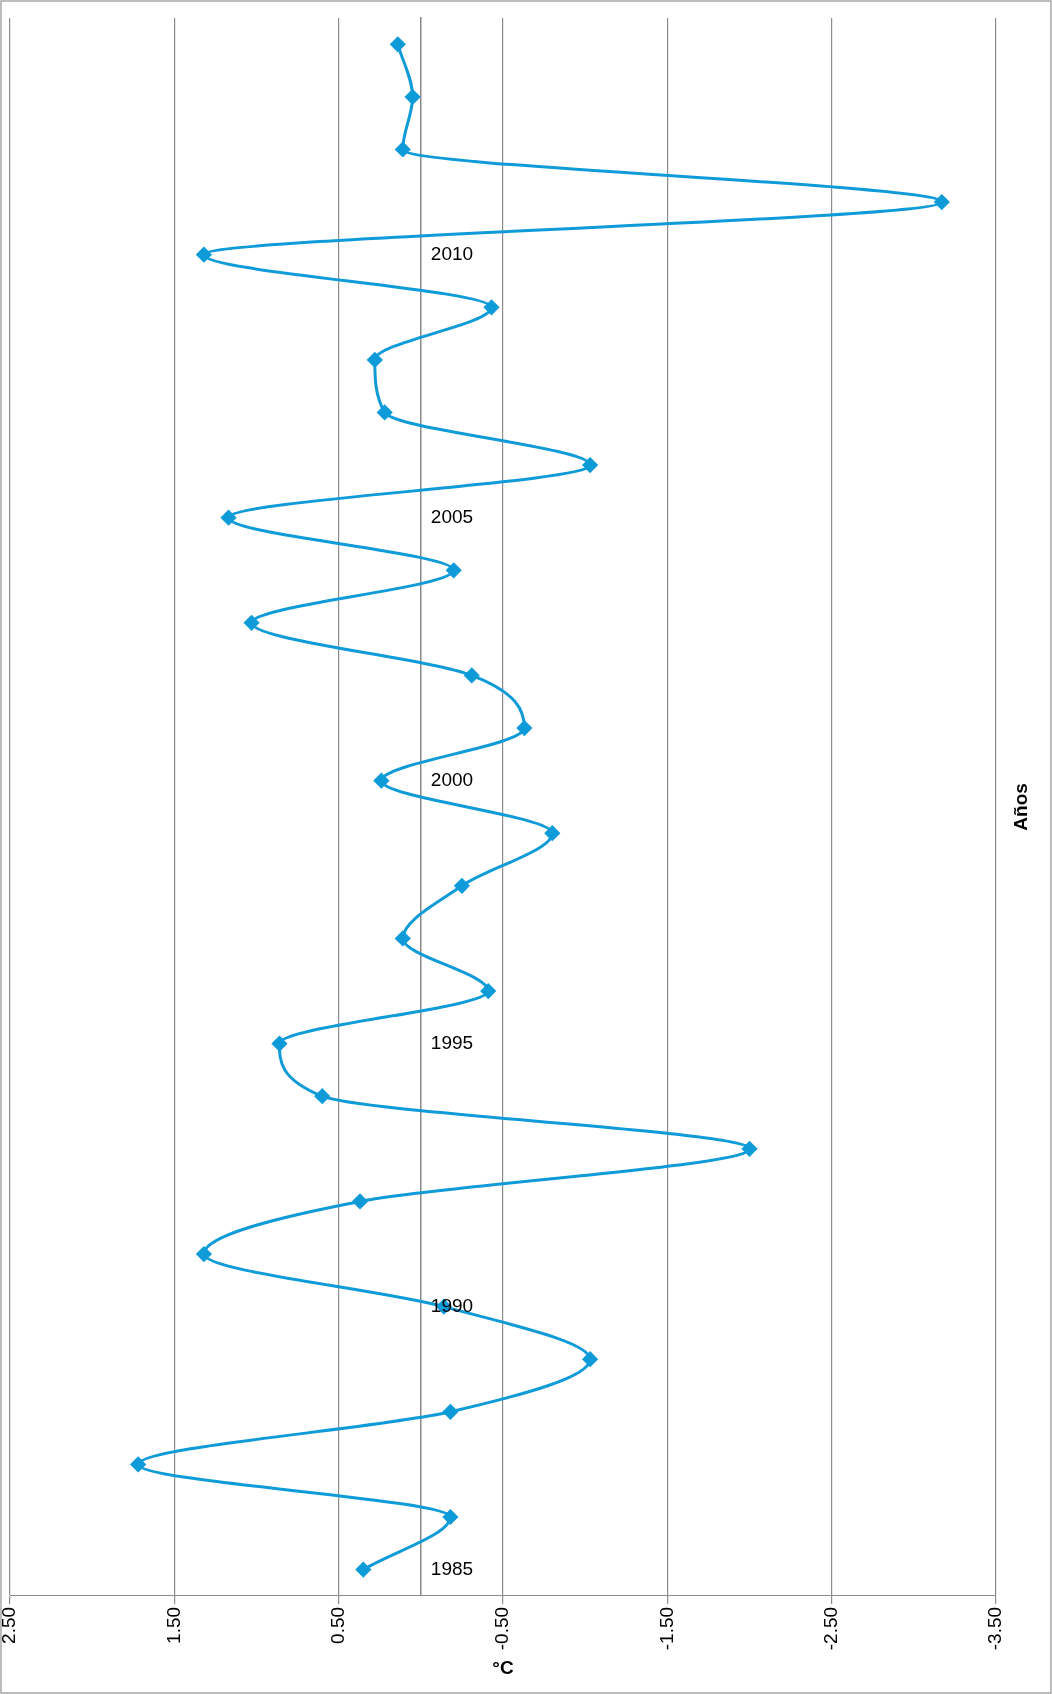 This screenshot has height=1694, width=1052. What do you see at coordinates (1021, 807) in the screenshot?
I see `y-axis-title: Años` at bounding box center [1021, 807].